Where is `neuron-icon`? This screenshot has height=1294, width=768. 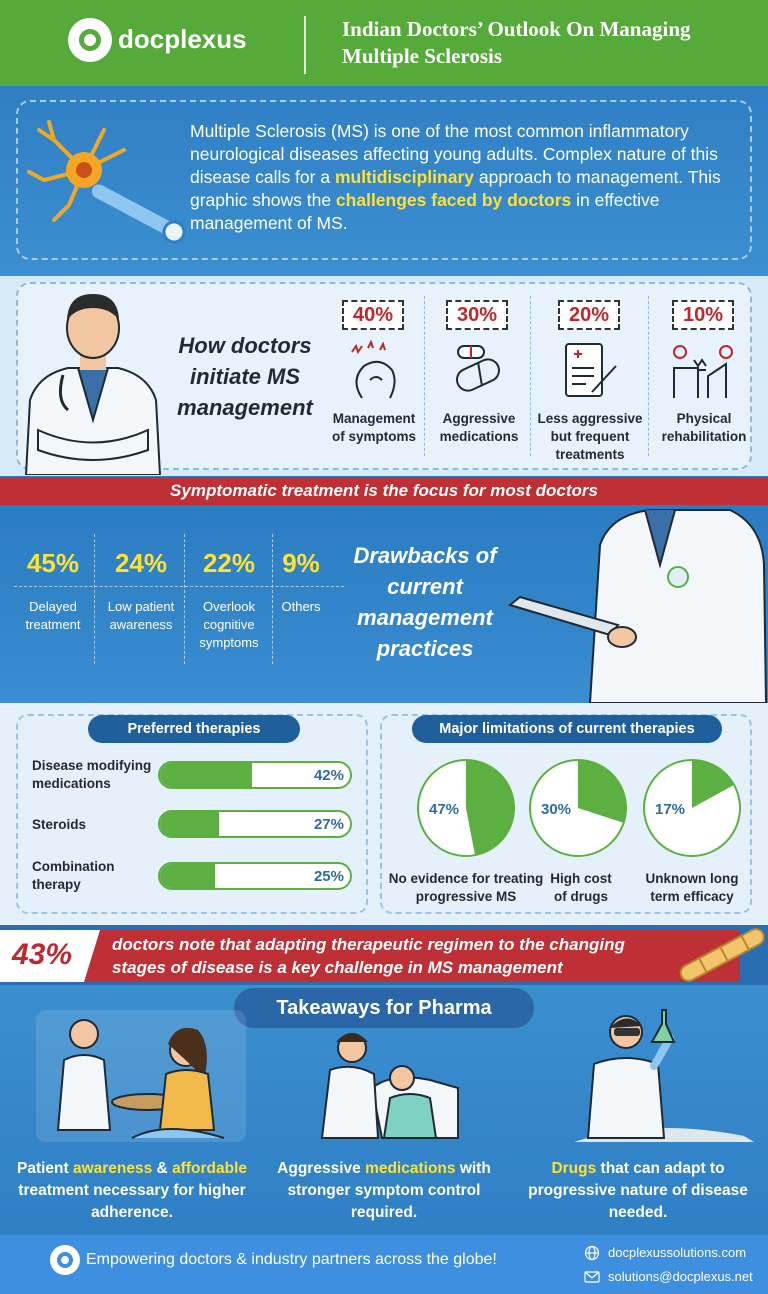 neuron-icon is located at coordinates (106, 182).